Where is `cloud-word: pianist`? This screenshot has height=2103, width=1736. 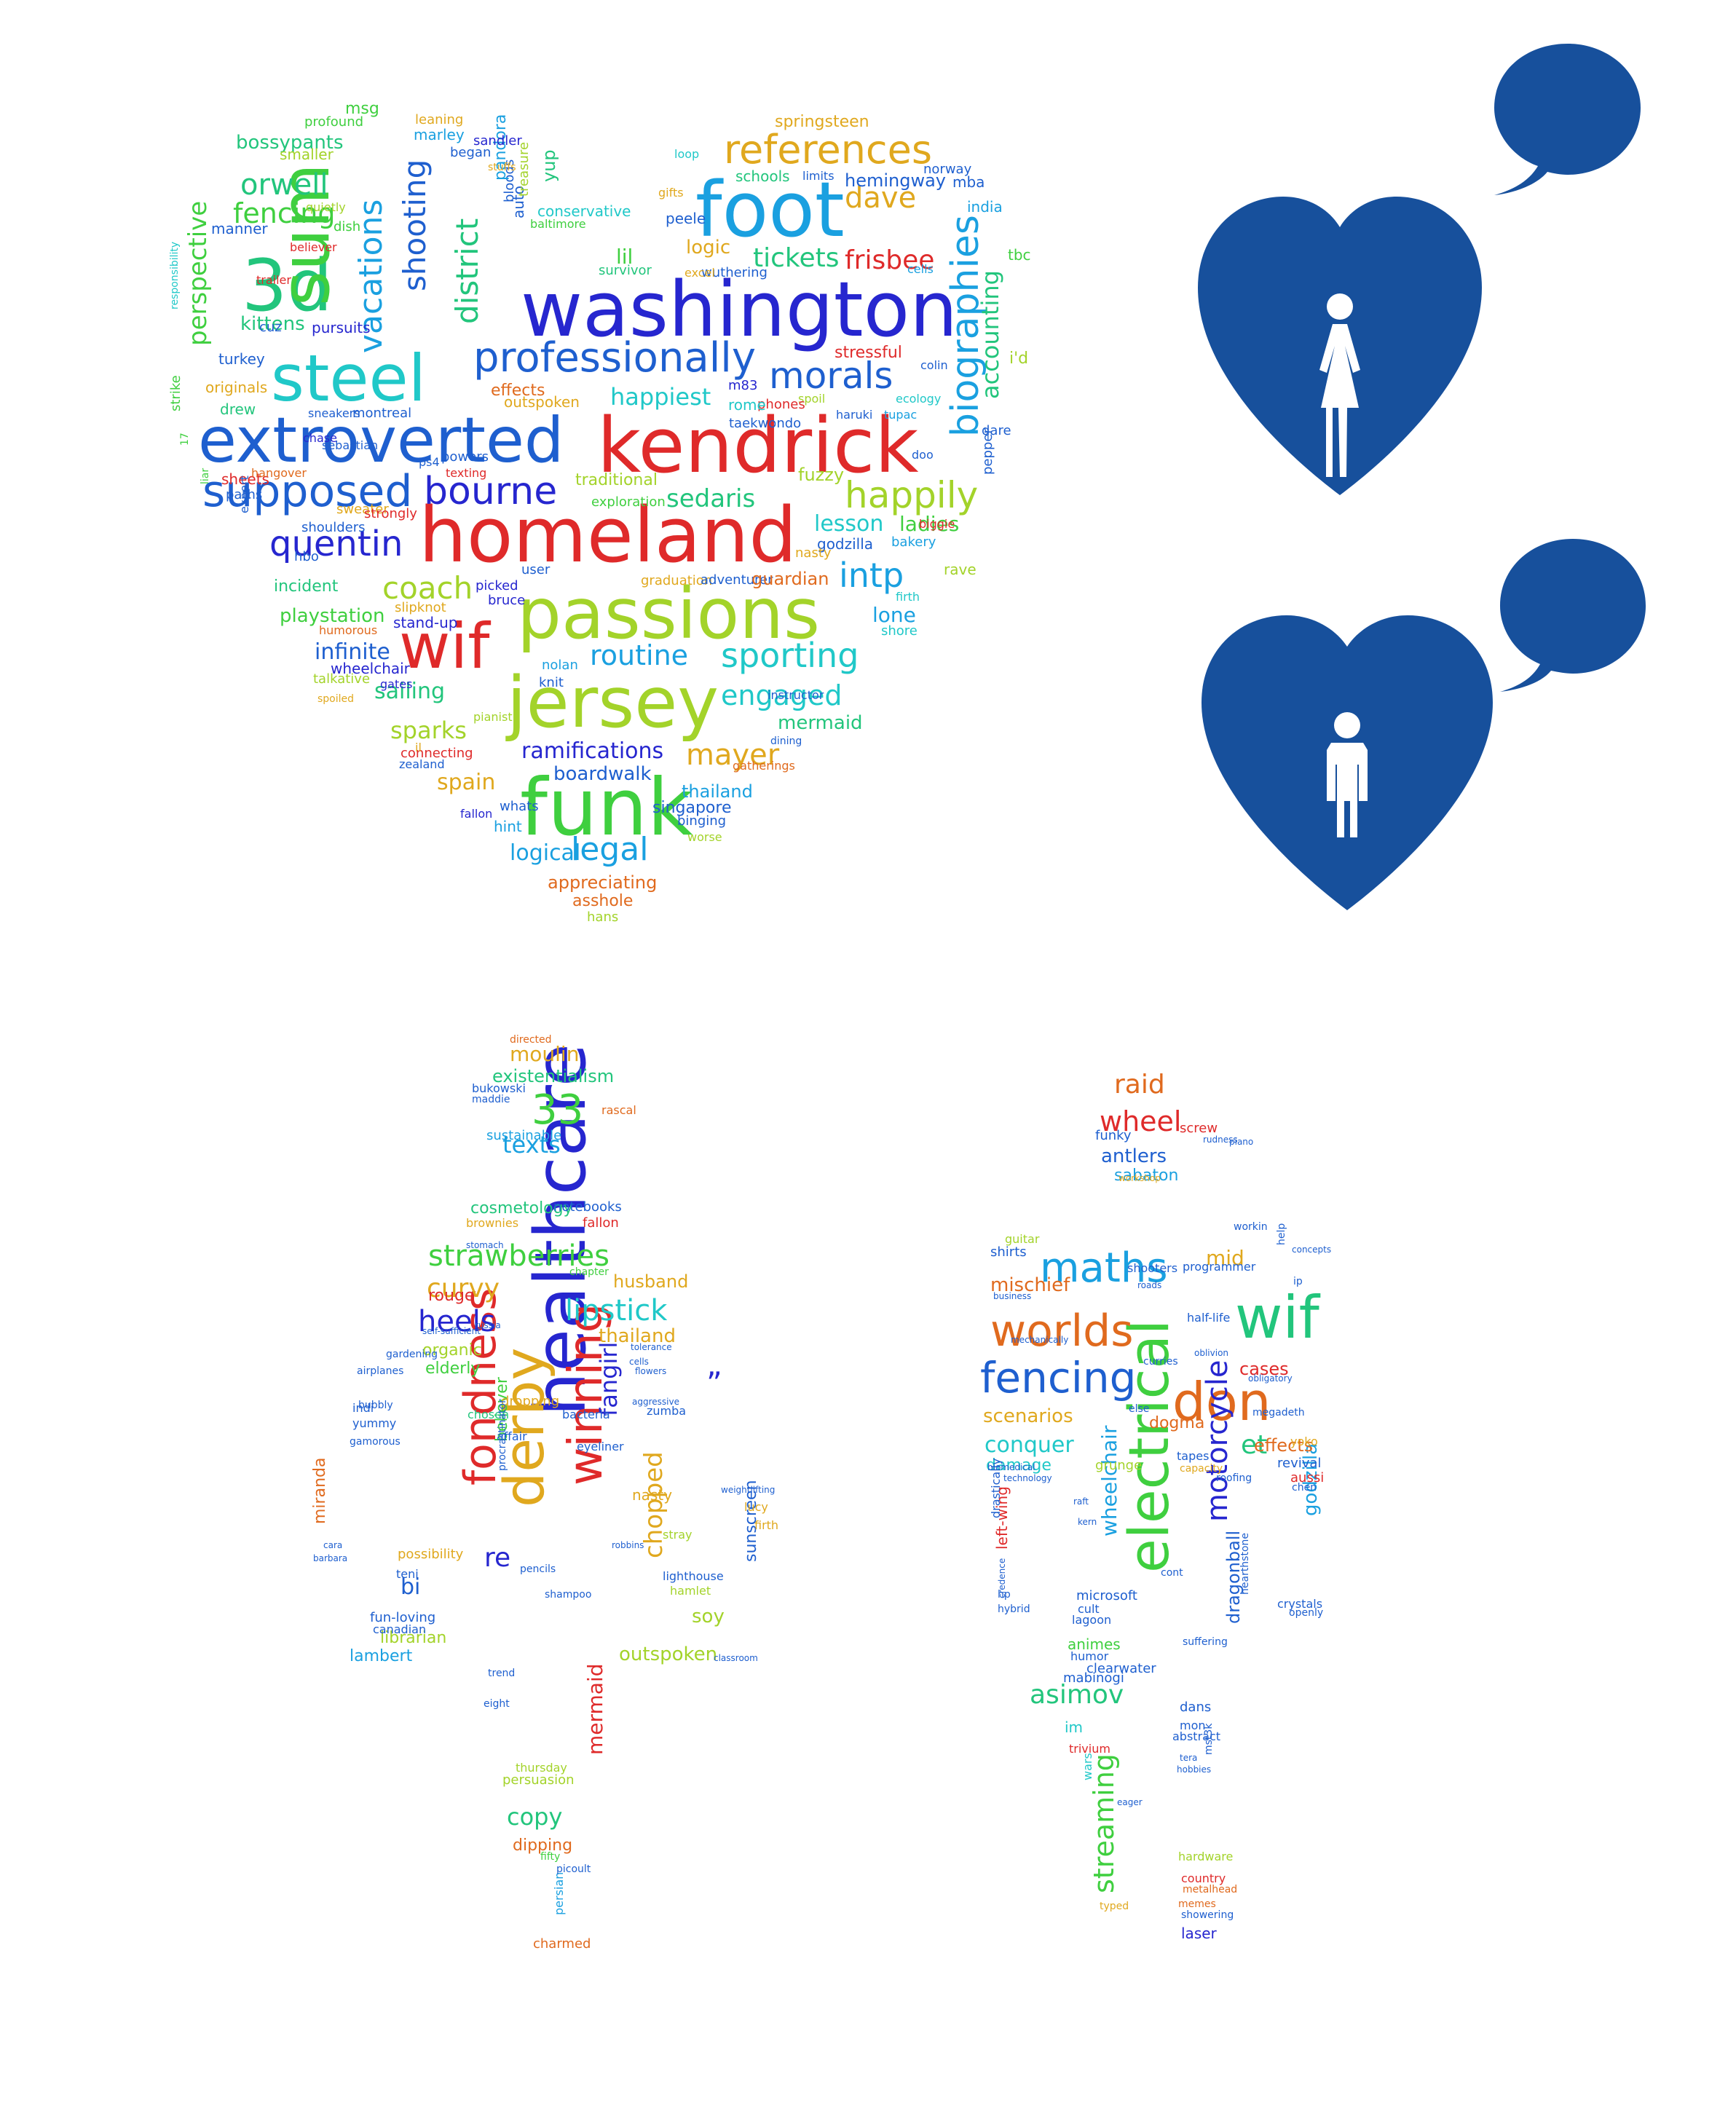
cloud-word: pianist is located at coordinates (493, 717).